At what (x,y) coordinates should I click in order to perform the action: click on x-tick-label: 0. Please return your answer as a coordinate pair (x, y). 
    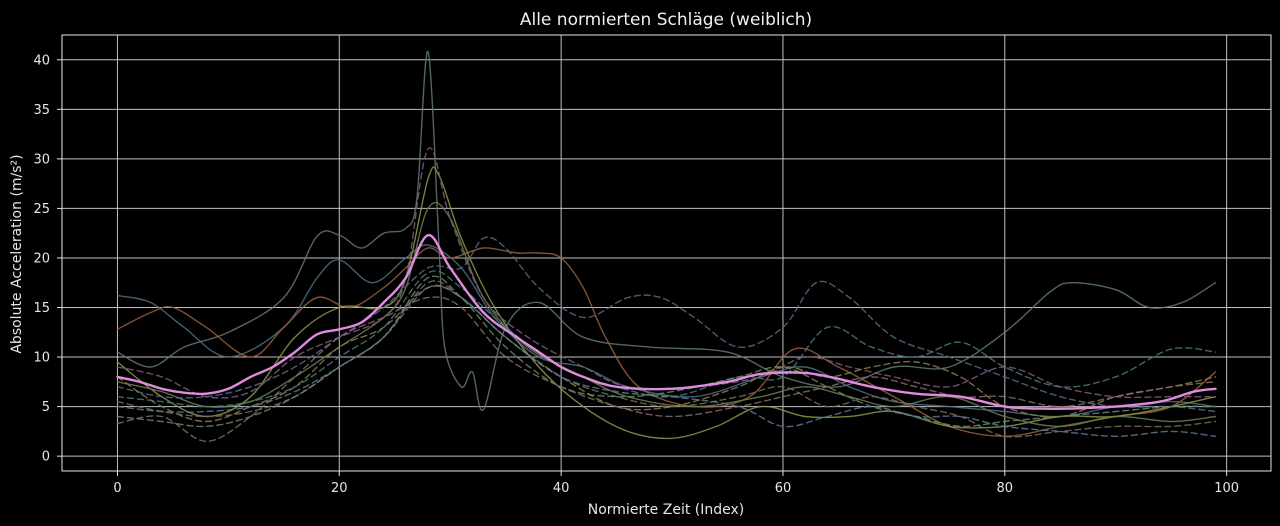
    Looking at the image, I should click on (117, 488).